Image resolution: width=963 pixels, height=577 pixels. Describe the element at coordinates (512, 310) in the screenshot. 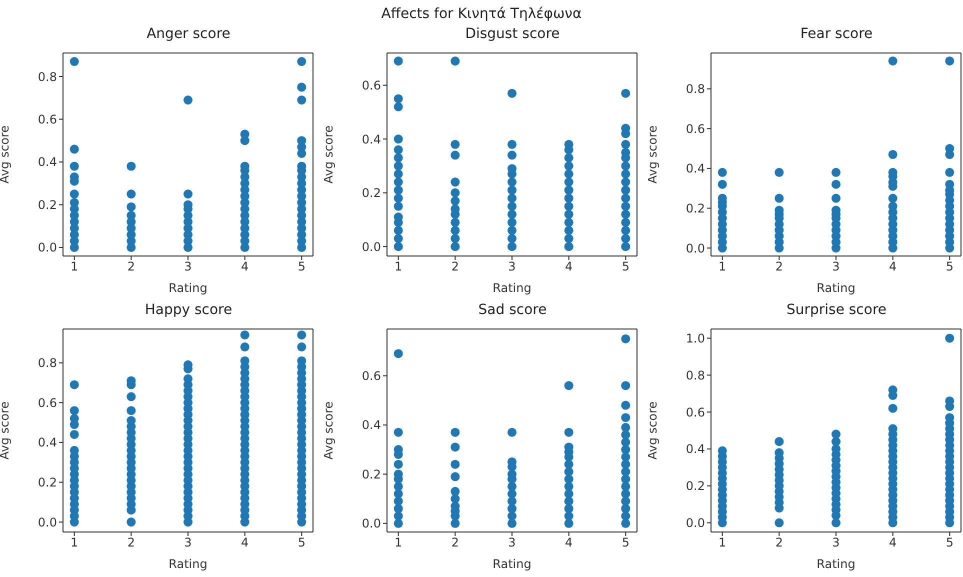

I see `chart-title: Sad score` at that location.